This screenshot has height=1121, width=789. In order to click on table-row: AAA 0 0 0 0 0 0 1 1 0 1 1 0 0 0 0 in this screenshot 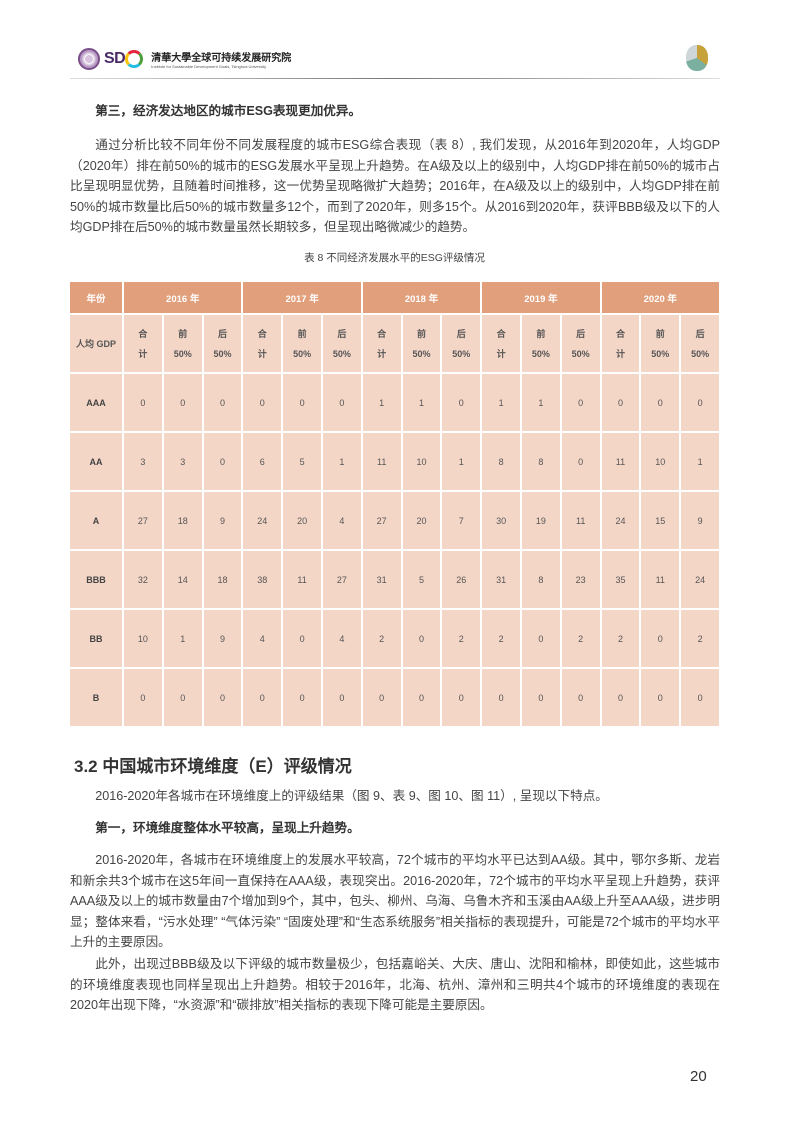, I will do `click(394, 402)`.